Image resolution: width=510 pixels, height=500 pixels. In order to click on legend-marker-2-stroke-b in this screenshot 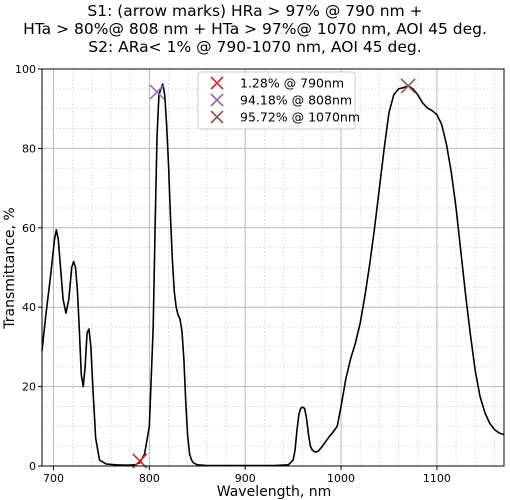, I will do `click(217, 117)`.